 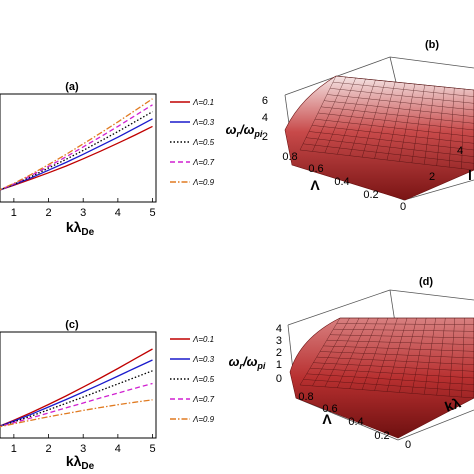 What do you see at coordinates (315, 185) in the screenshot?
I see `panel-b-lambda-label: Λ` at bounding box center [315, 185].